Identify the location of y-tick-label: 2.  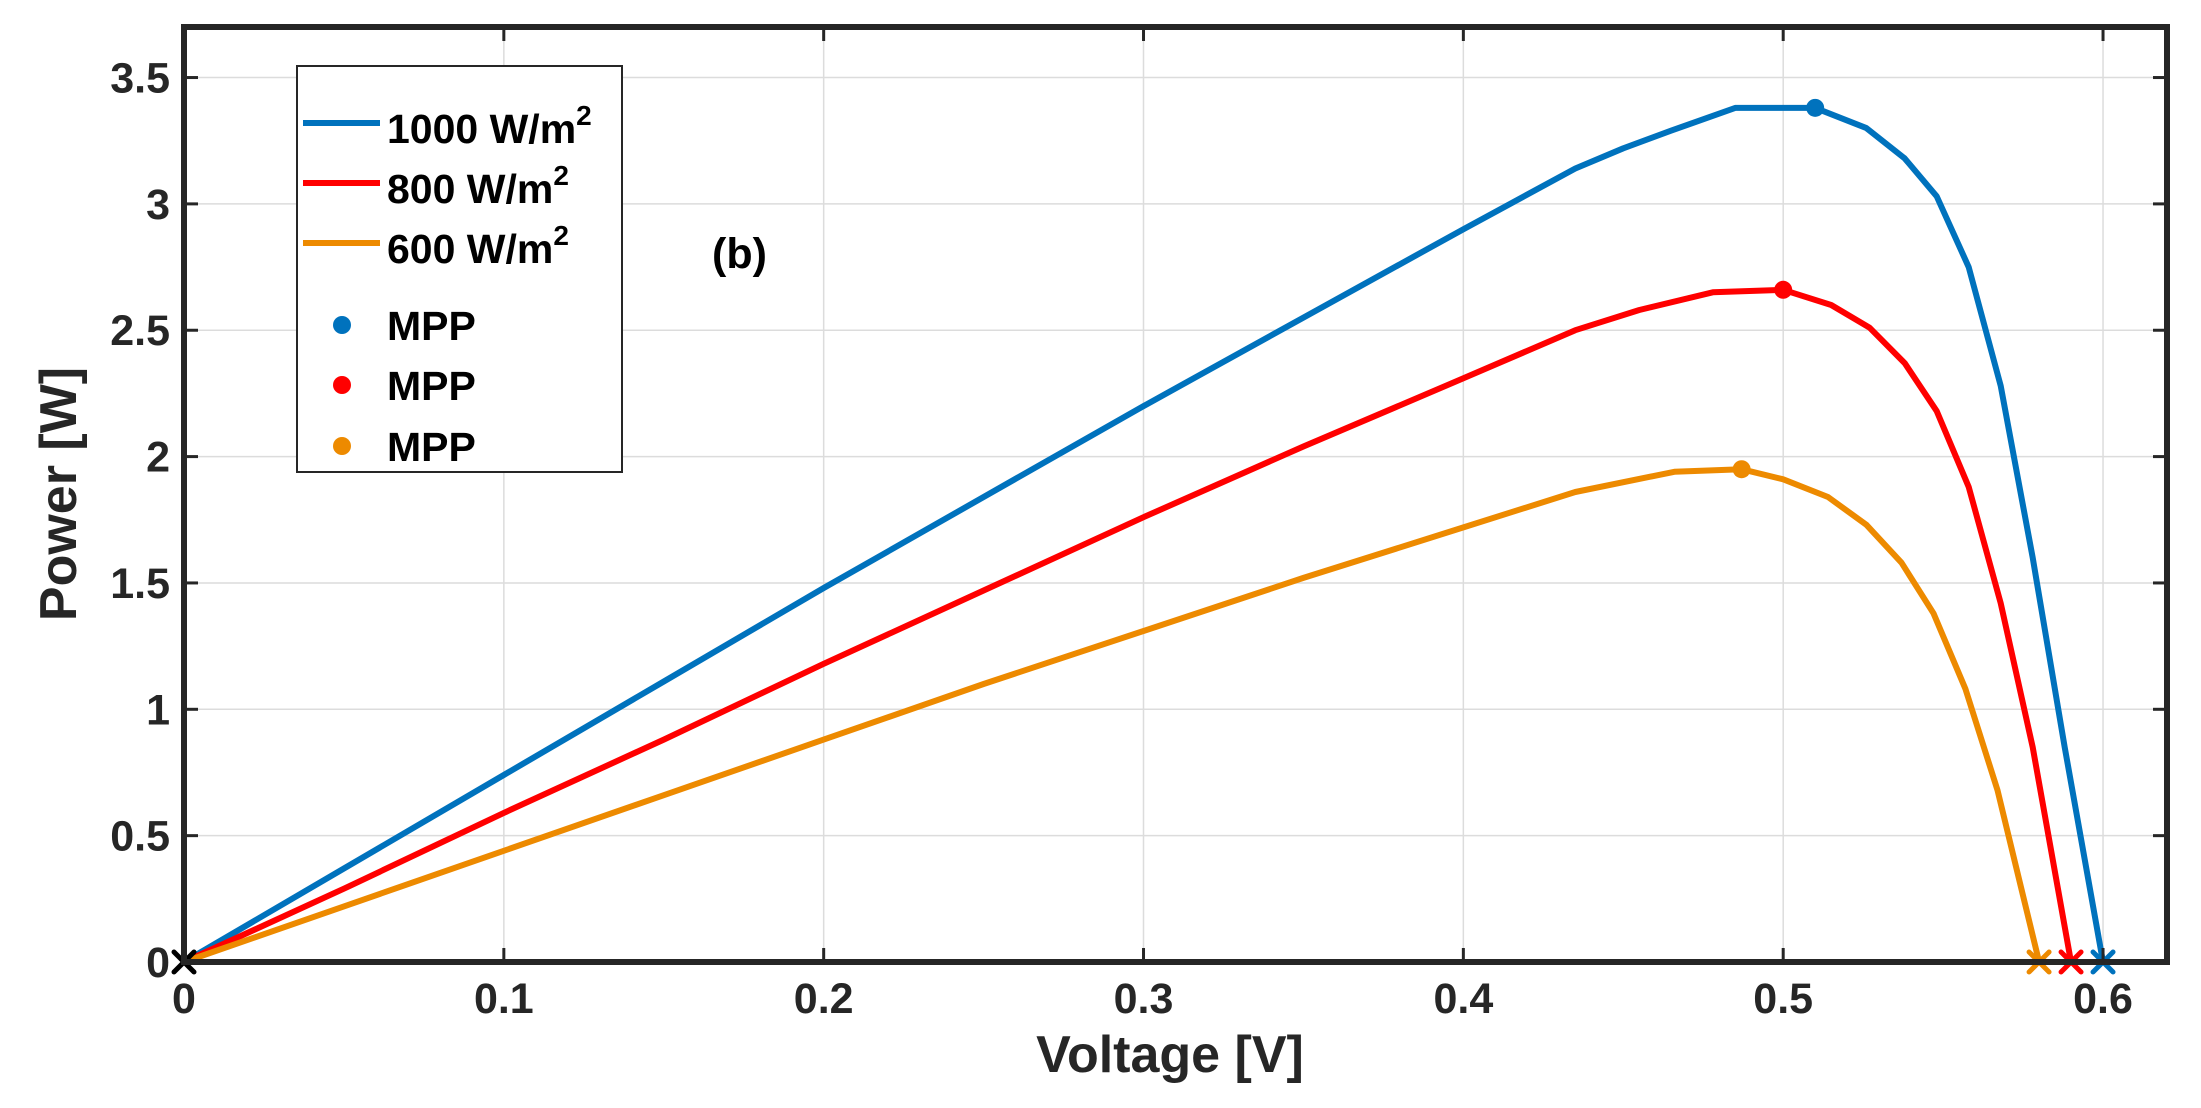
(158, 458).